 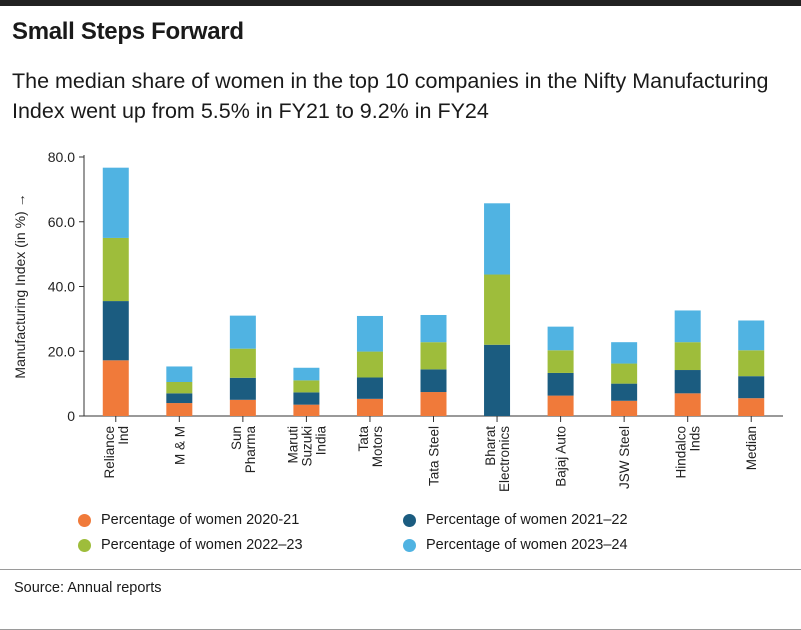 What do you see at coordinates (243, 450) in the screenshot?
I see `x-tick-label: SunPharma` at bounding box center [243, 450].